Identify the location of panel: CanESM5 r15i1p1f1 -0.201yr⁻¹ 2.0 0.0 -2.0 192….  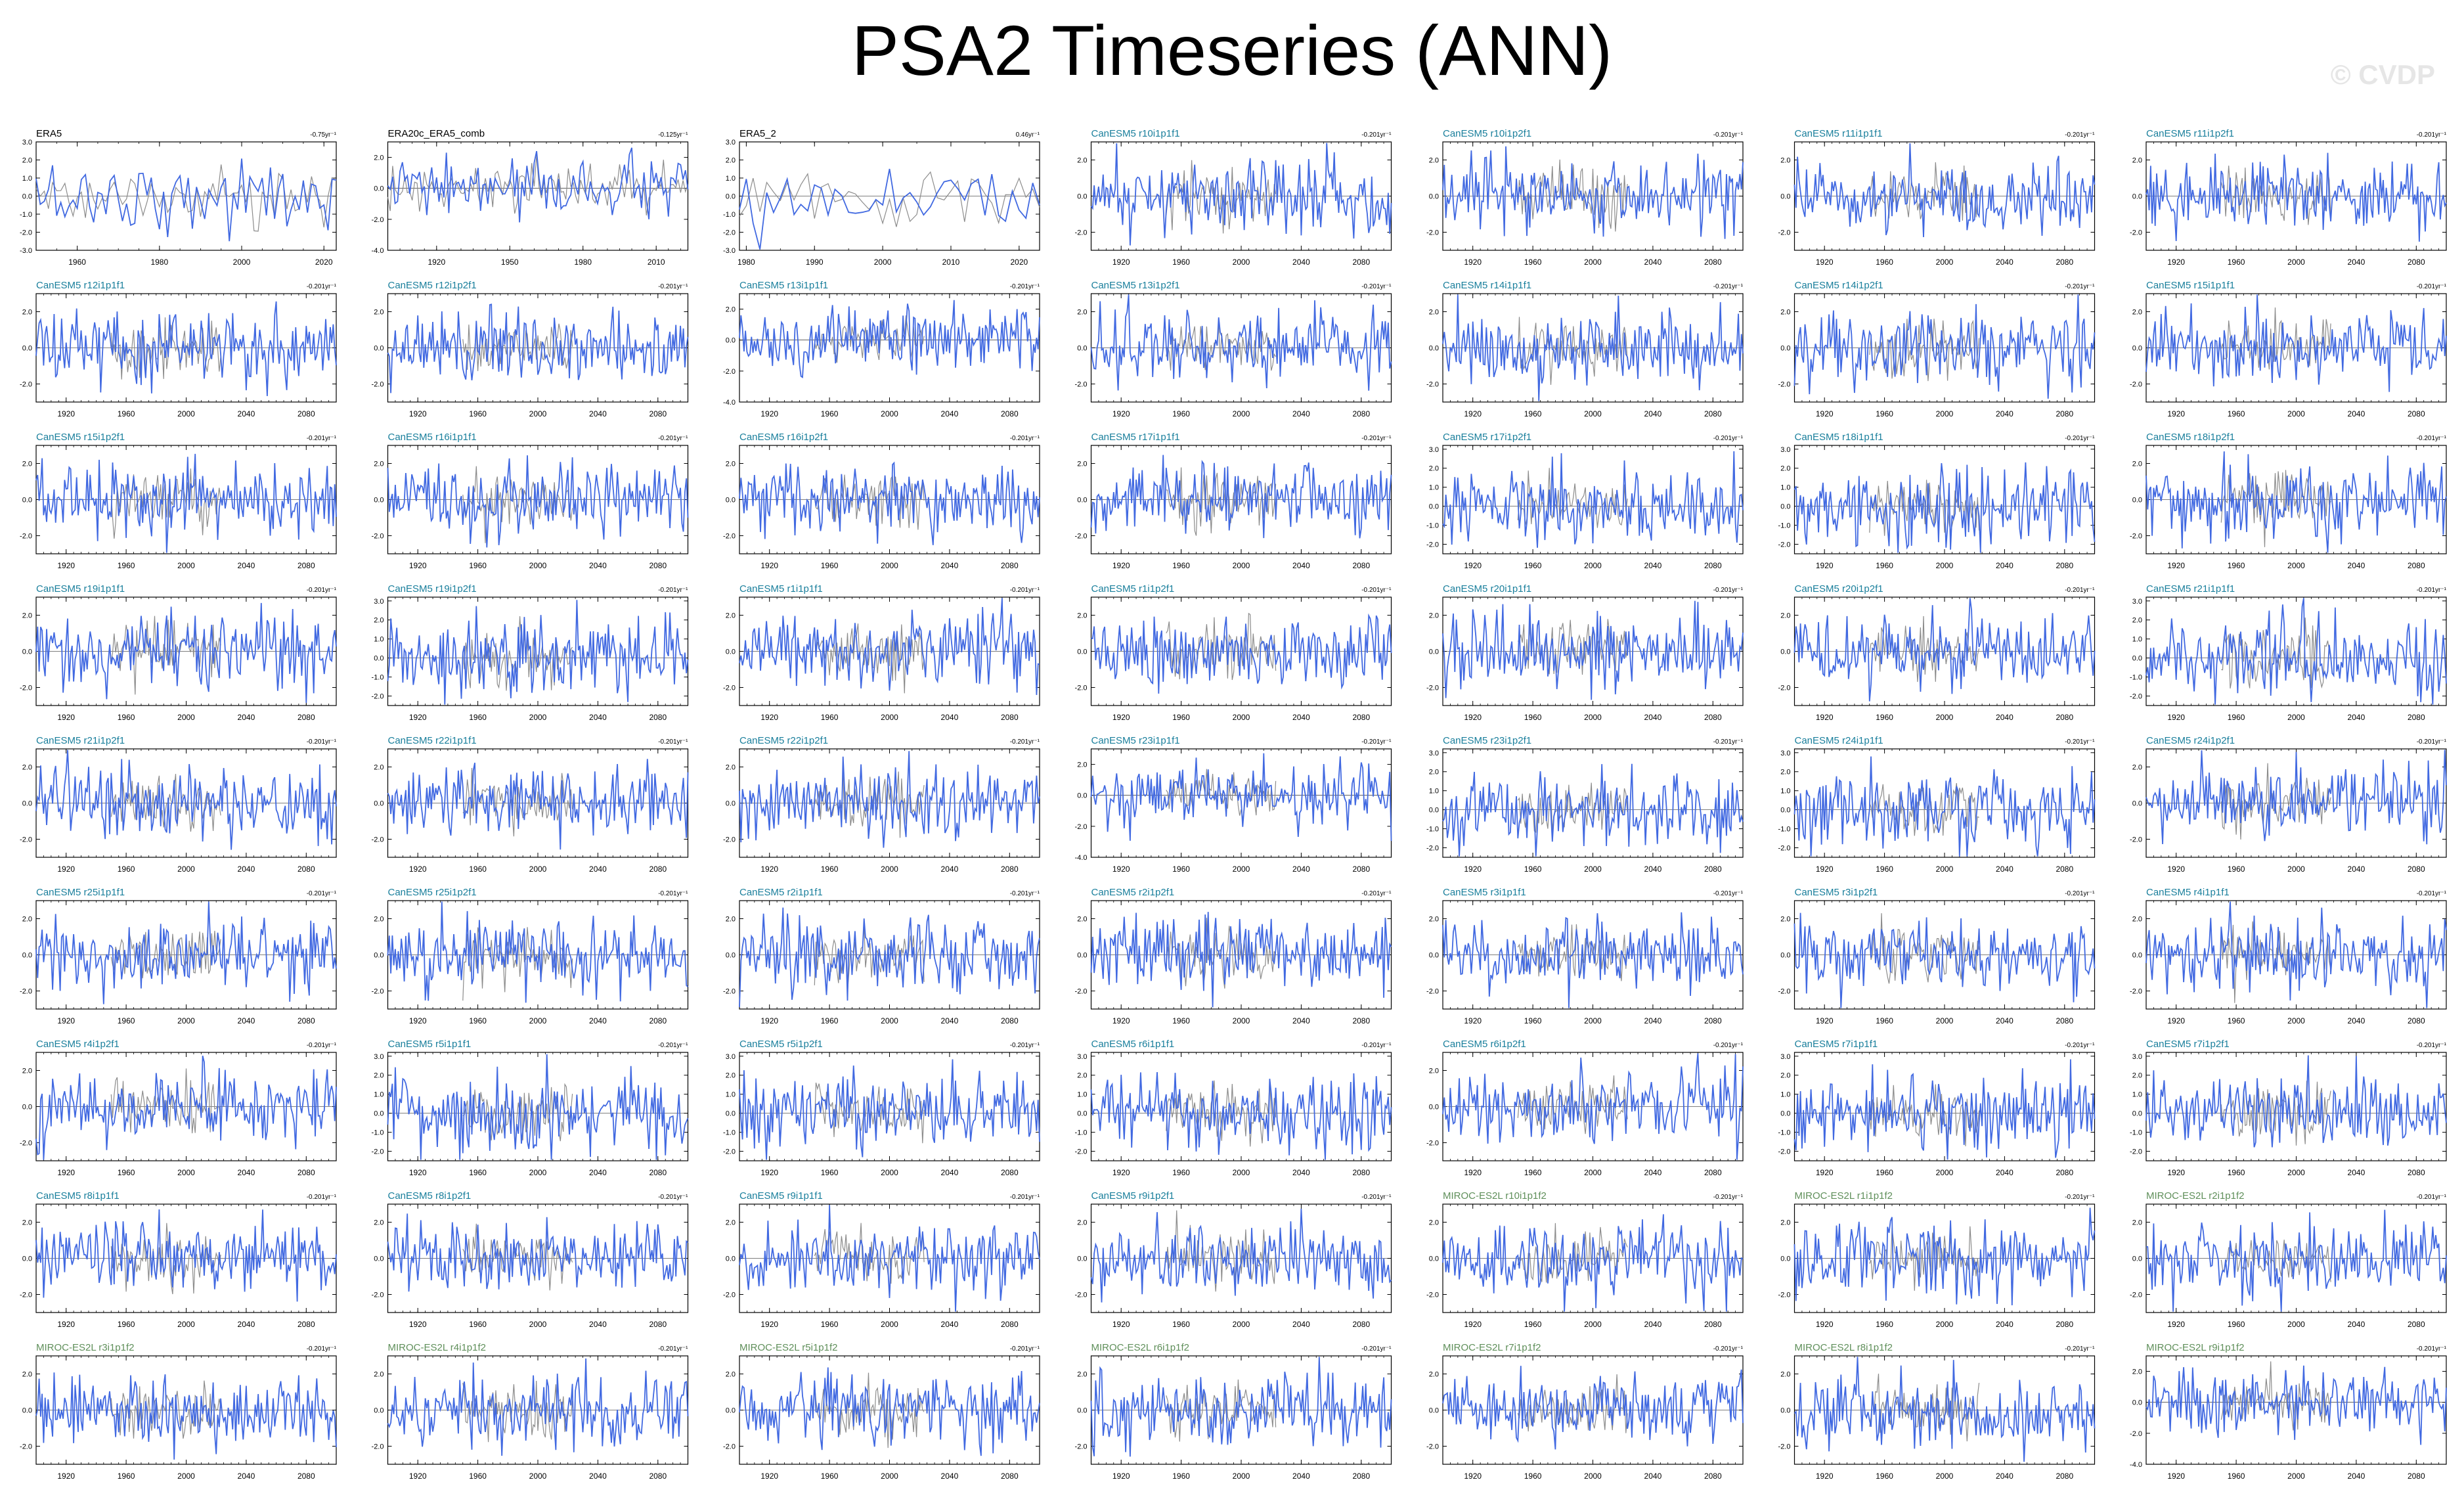
(2288, 349).